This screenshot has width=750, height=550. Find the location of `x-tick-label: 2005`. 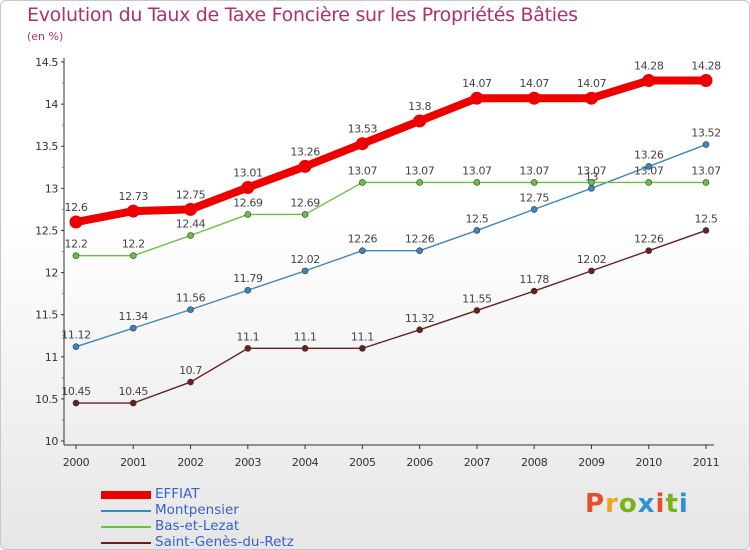

x-tick-label: 2005 is located at coordinates (362, 462).